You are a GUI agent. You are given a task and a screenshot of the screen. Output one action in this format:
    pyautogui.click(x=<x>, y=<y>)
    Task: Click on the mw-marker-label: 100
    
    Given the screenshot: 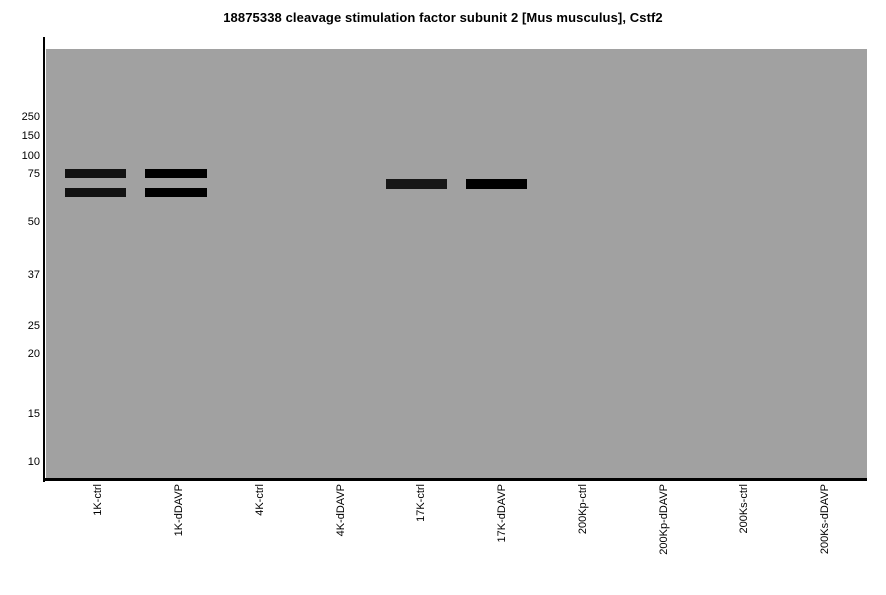 What is the action you would take?
    pyautogui.click(x=30, y=156)
    